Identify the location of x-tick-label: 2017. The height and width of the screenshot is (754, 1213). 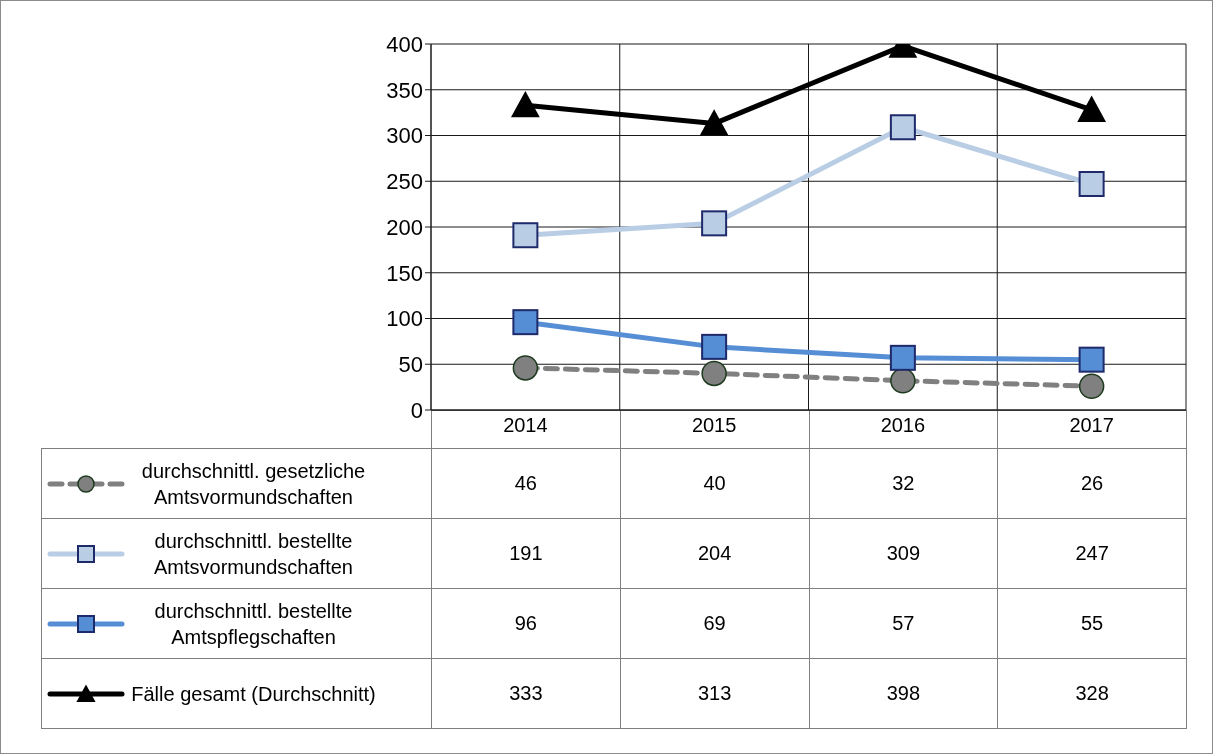
(1091, 425).